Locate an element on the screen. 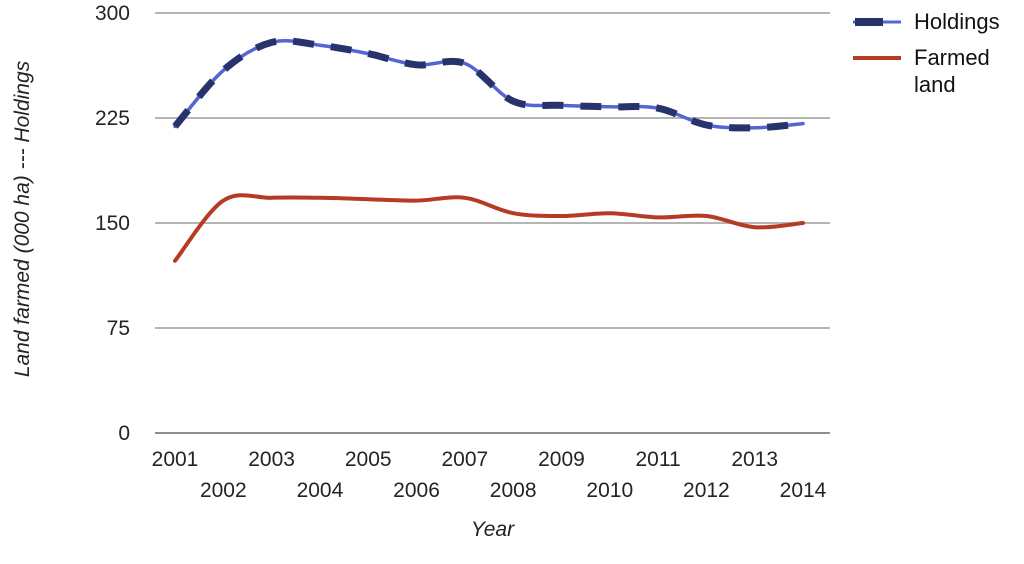 This screenshot has height=564, width=1024. x-tick-label: 2005 is located at coordinates (368, 459).